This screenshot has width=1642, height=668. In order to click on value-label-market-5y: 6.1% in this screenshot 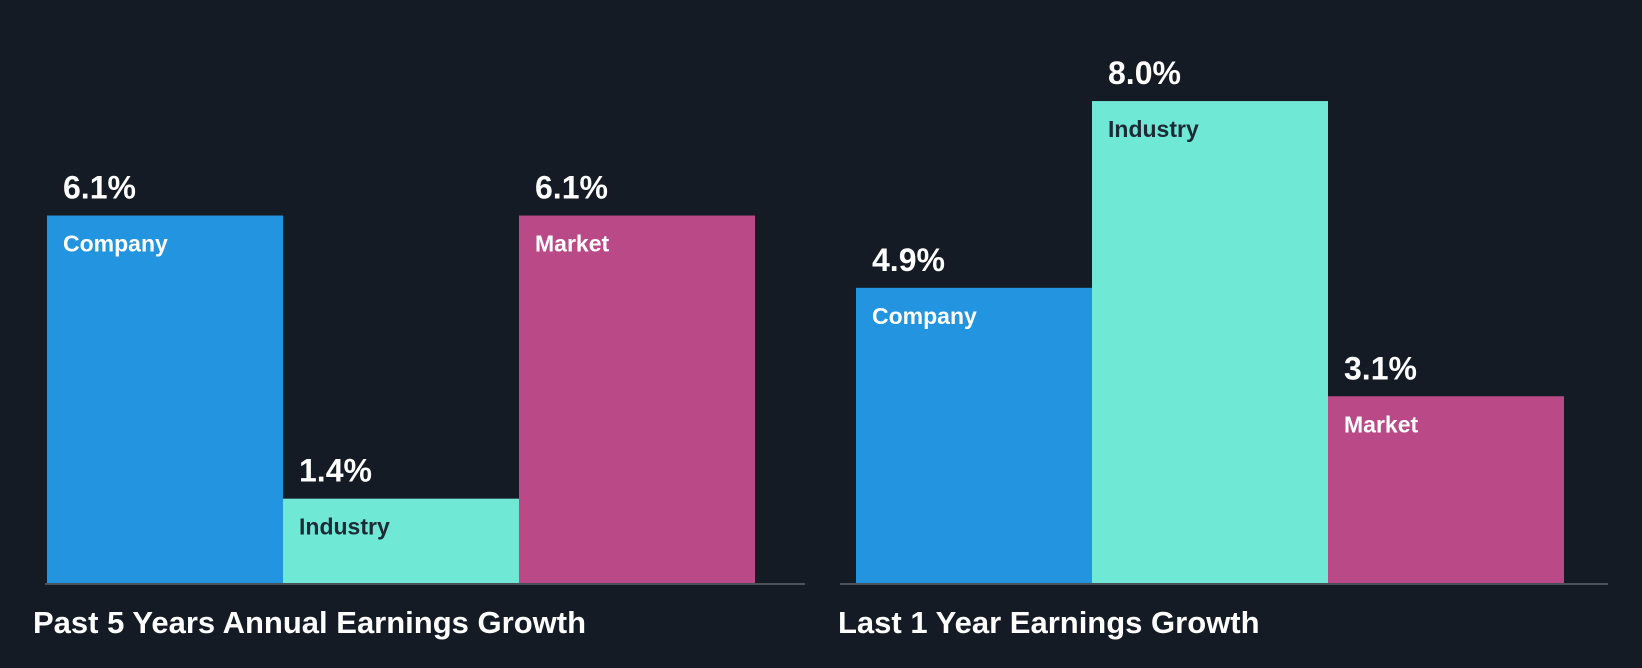, I will do `click(571, 188)`.